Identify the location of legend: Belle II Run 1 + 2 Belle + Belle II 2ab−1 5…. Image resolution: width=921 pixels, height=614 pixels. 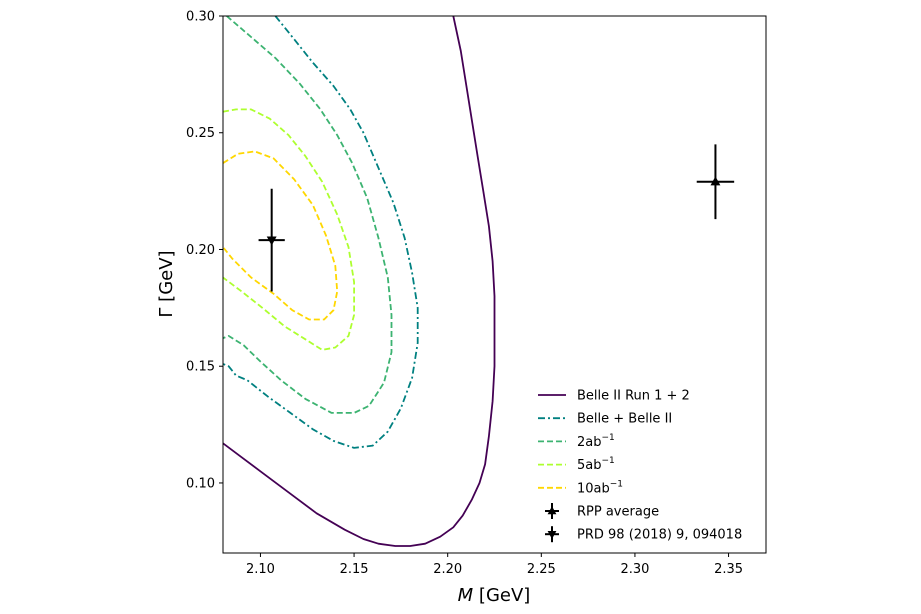
(640, 466).